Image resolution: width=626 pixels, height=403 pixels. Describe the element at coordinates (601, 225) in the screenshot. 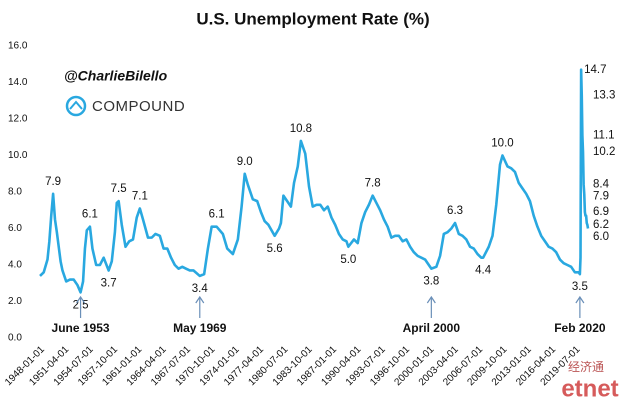

I see `data-label: 6.2` at that location.